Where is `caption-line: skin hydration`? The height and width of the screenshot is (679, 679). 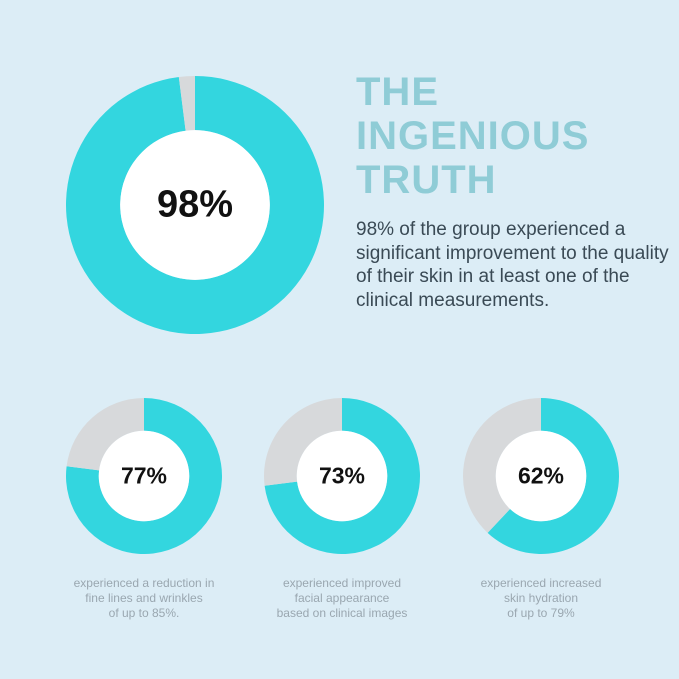 caption-line: skin hydration is located at coordinates (541, 598).